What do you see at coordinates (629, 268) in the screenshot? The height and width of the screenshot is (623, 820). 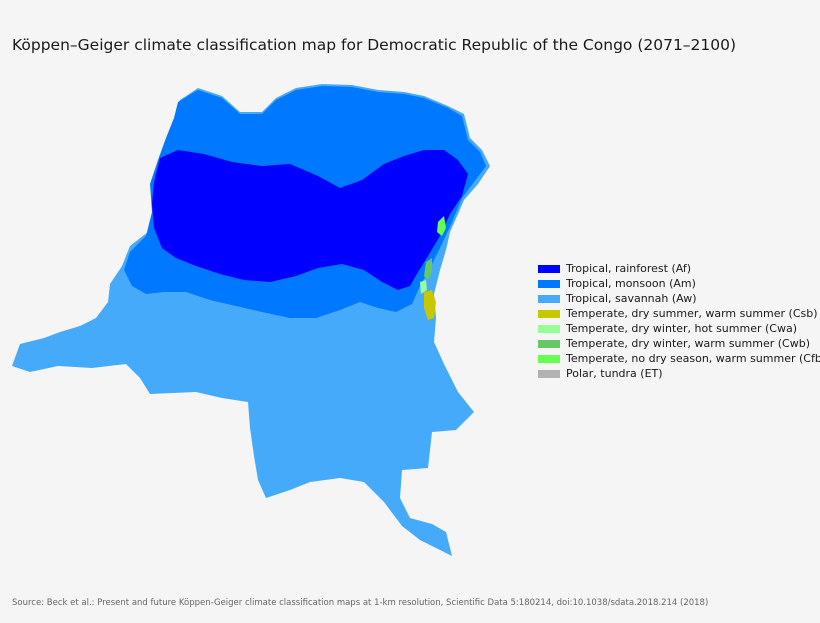 I see `legend-label-af: Tropical, rainforest (Af)` at bounding box center [629, 268].